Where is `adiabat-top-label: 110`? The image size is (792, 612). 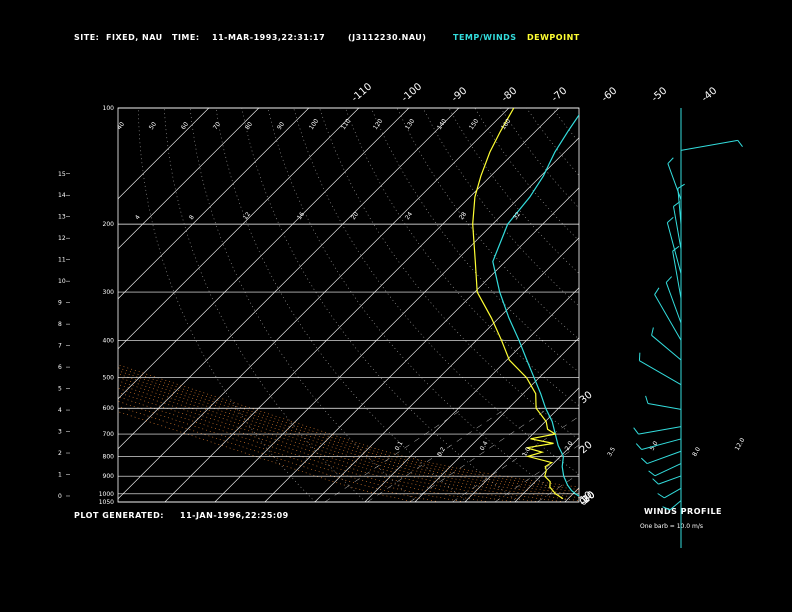
adiabat-top-label: 110 is located at coordinates (346, 125).